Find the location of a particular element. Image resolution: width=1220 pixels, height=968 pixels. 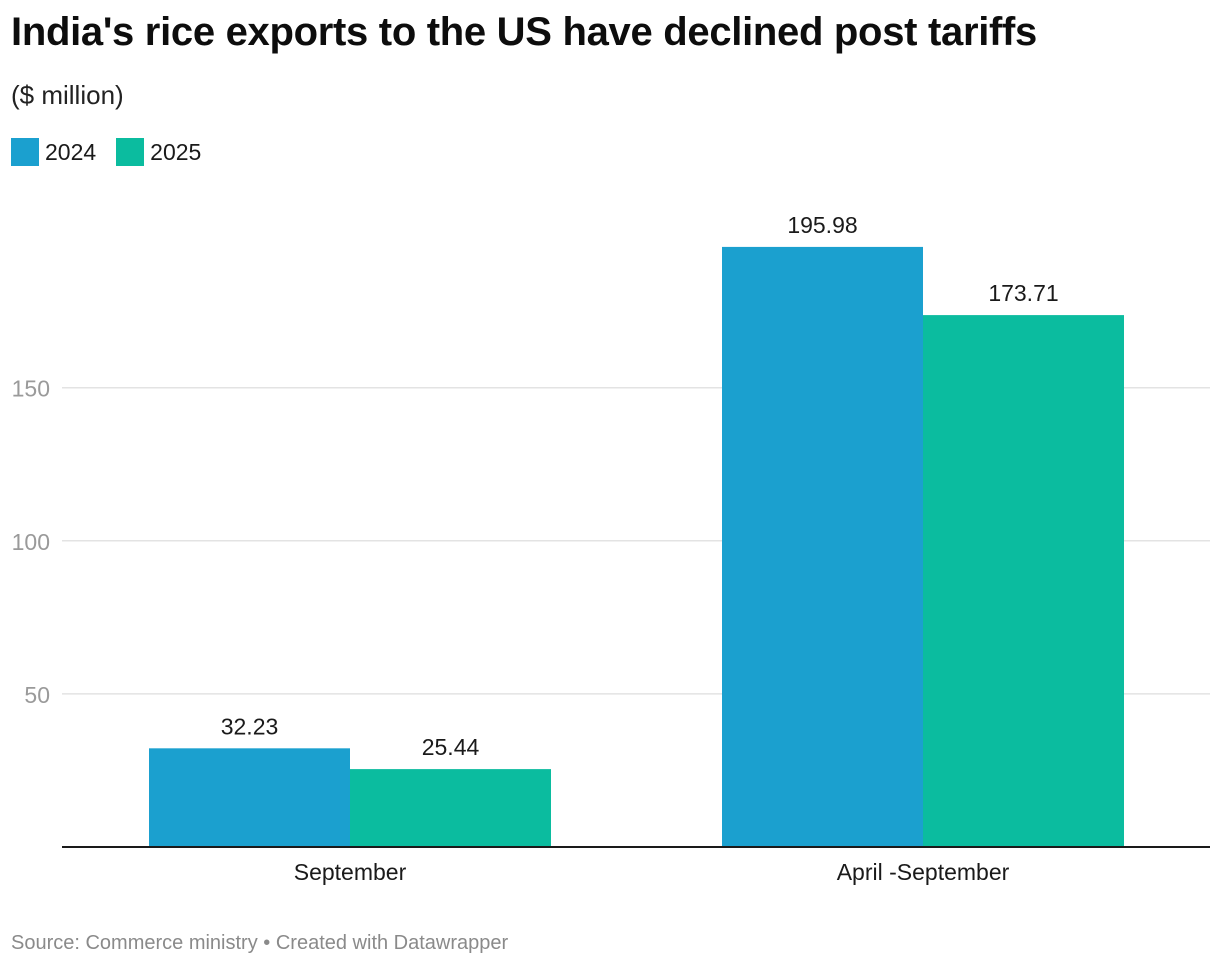

legend-swatch-2025 is located at coordinates (130, 152).